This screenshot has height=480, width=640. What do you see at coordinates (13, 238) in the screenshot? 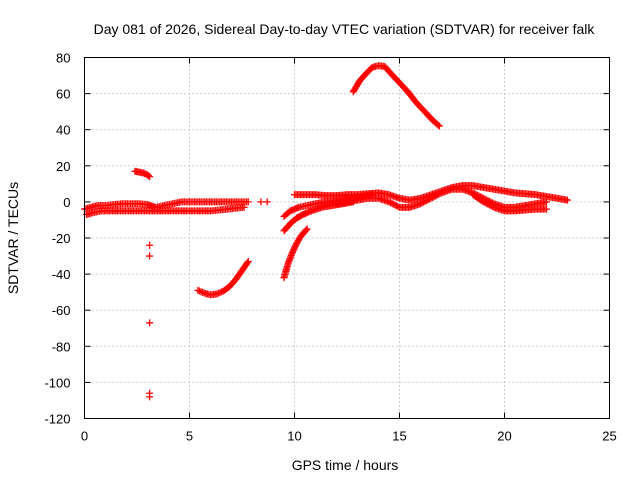
I see `y-axis-label: SDTVAR / TECUs` at bounding box center [13, 238].